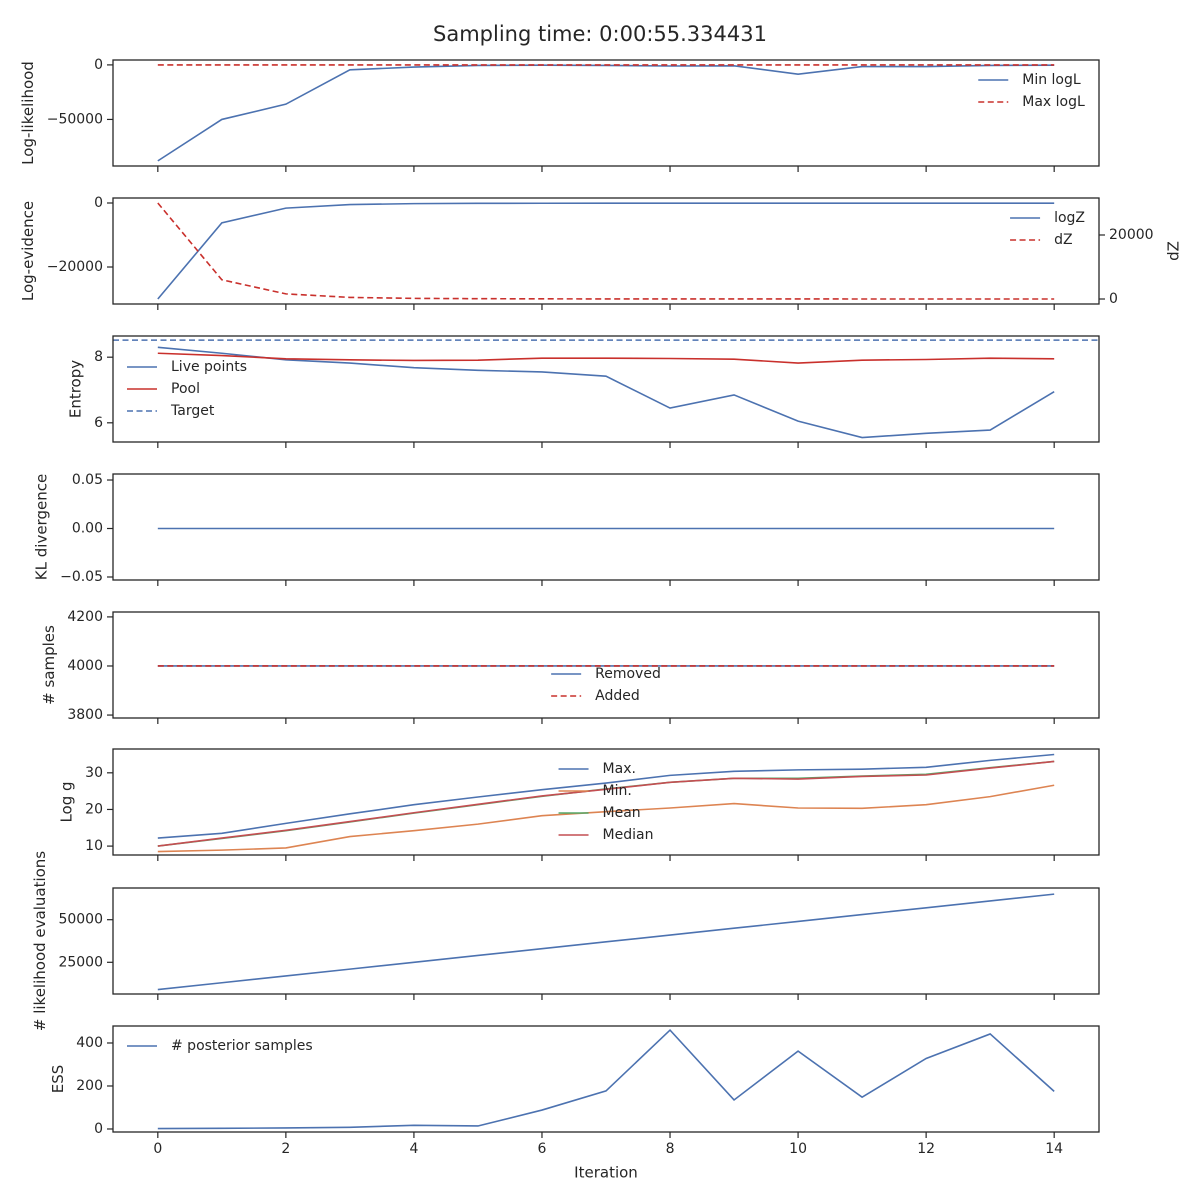  I want to click on y-tick-label: 3800, so click(85, 715).